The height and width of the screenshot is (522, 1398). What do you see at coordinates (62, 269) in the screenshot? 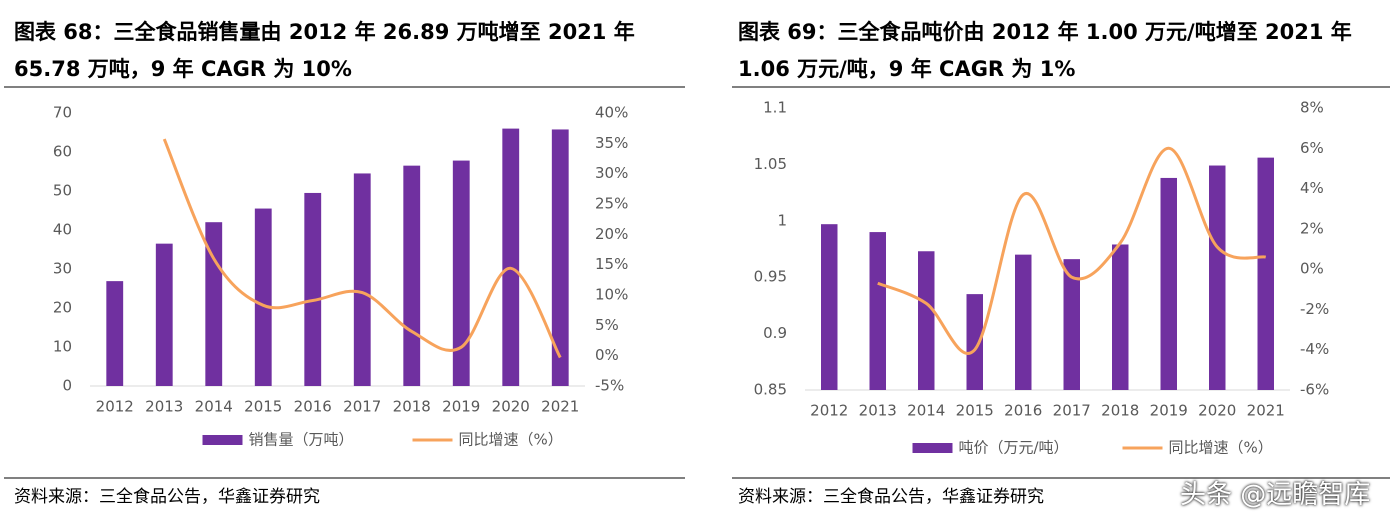
I see `y-tick-label: 30` at bounding box center [62, 269].